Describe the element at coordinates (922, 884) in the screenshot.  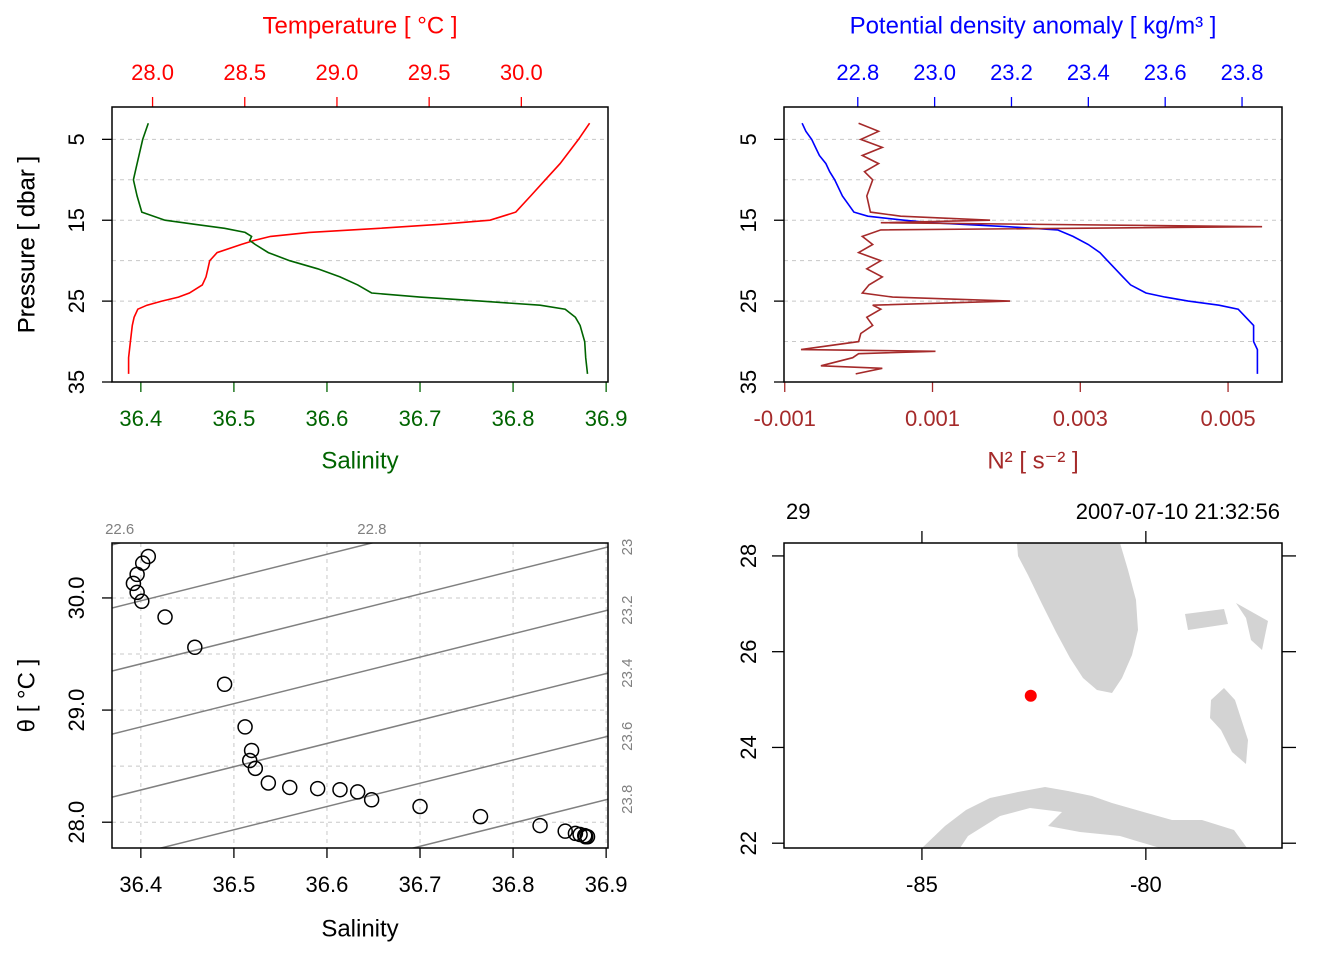
I see `x-tick-label: -85` at that location.